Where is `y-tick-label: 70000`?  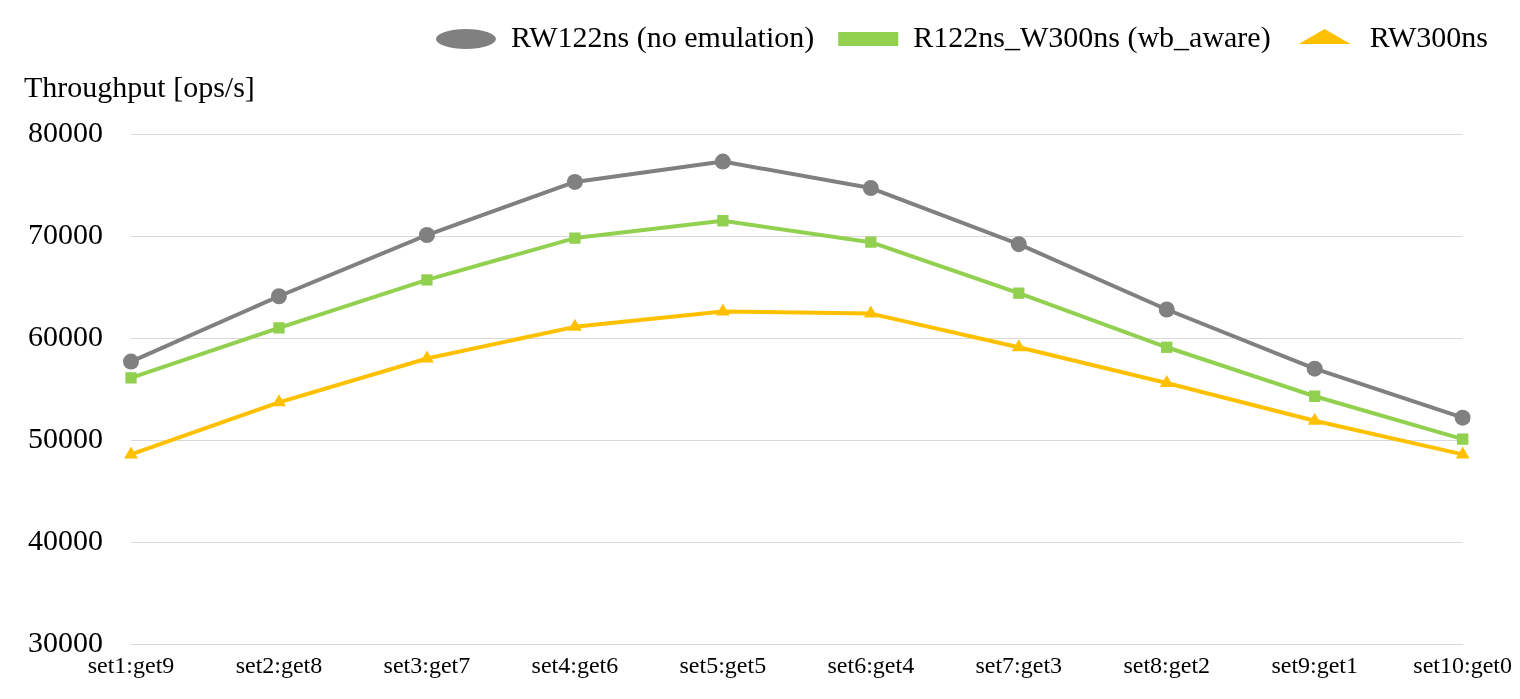
y-tick-label: 70000 is located at coordinates (65, 233).